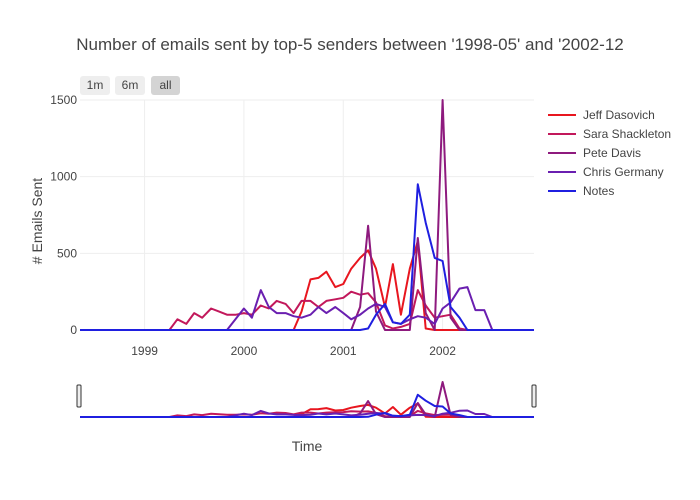 This screenshot has width=700, height=500. What do you see at coordinates (73, 330) in the screenshot?
I see `y-tick-label: 0` at bounding box center [73, 330].